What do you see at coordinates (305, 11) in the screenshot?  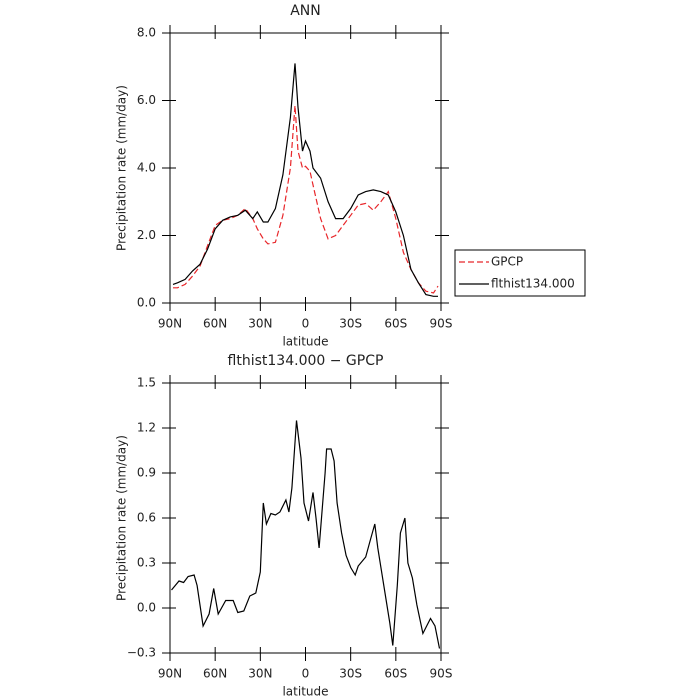 I see `chart-title: ANN` at bounding box center [305, 11].